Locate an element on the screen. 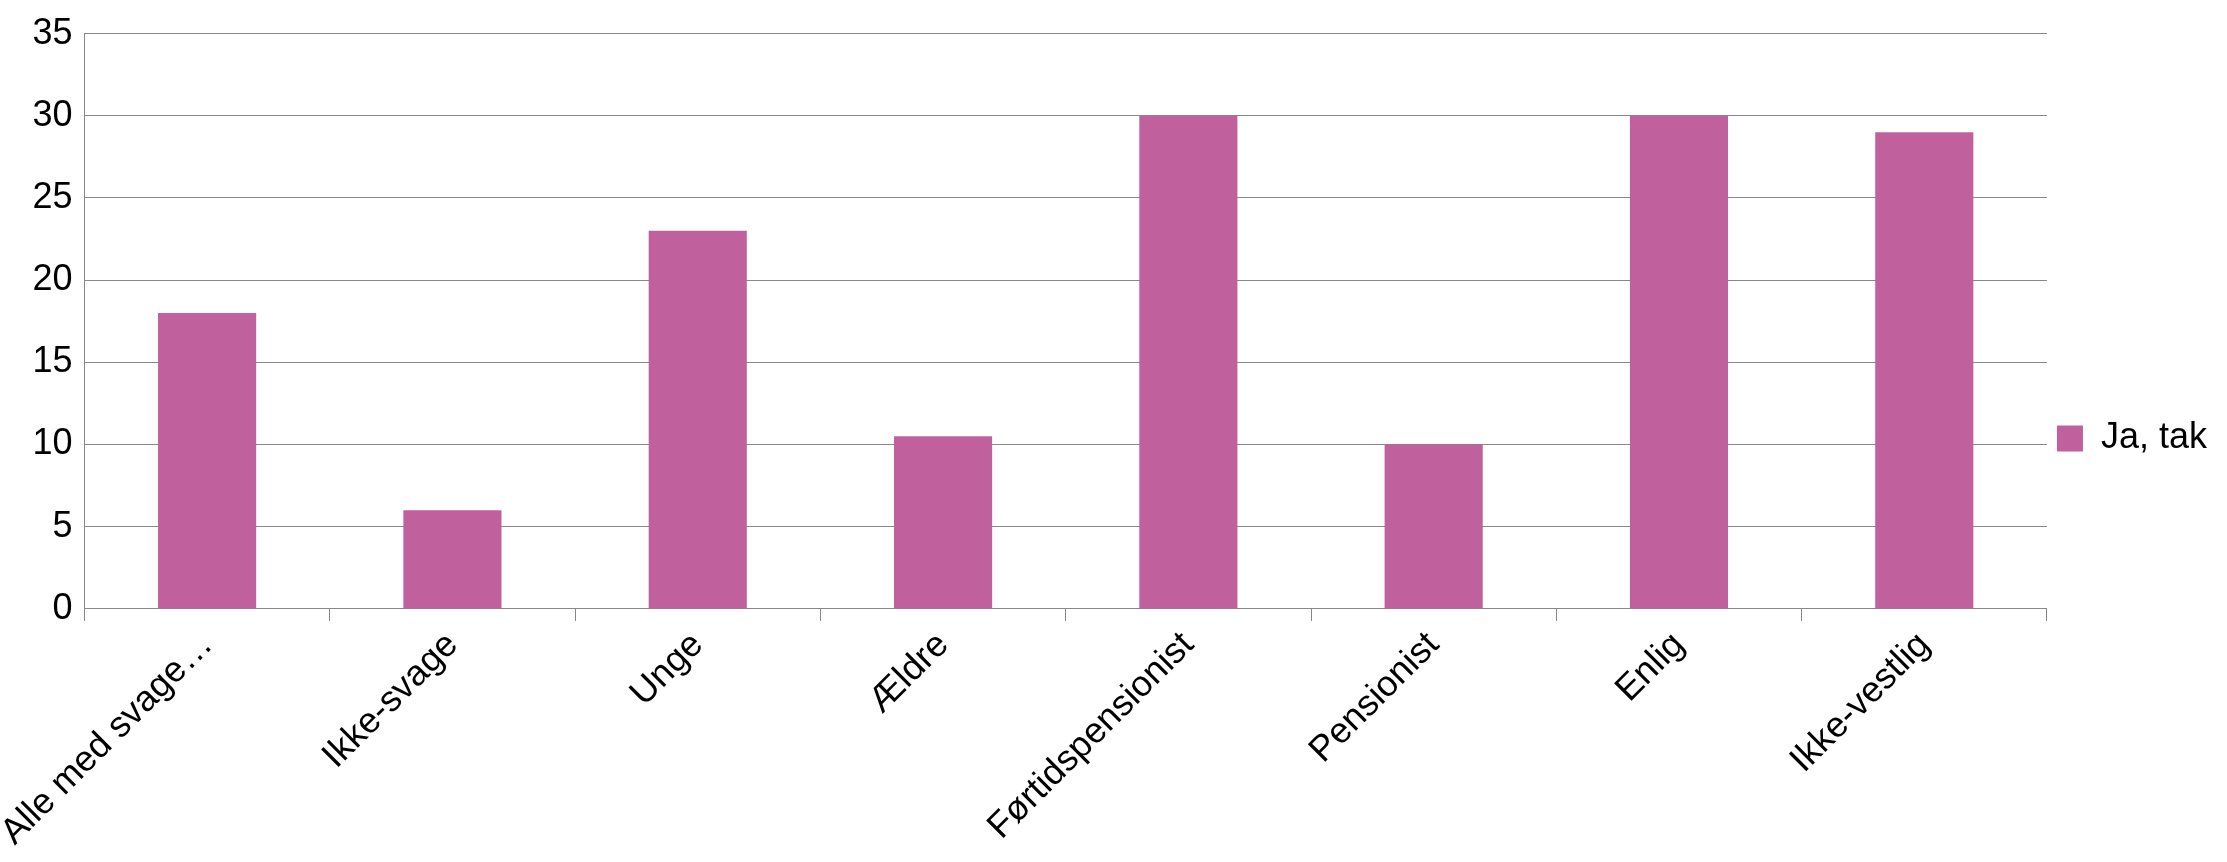 Image resolution: width=2227 pixels, height=862 pixels. y-tick-label: 5 is located at coordinates (62, 524).